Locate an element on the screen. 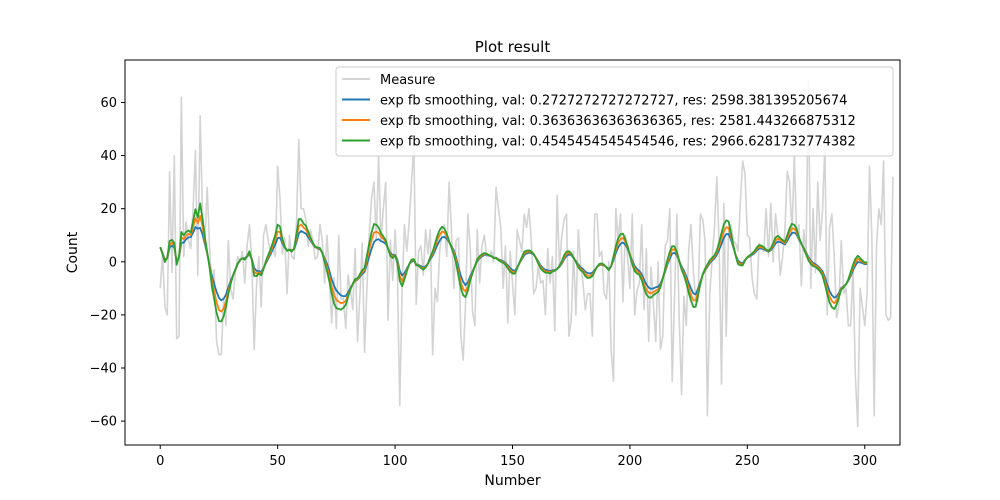  chart-title: Plot result is located at coordinates (513, 47).